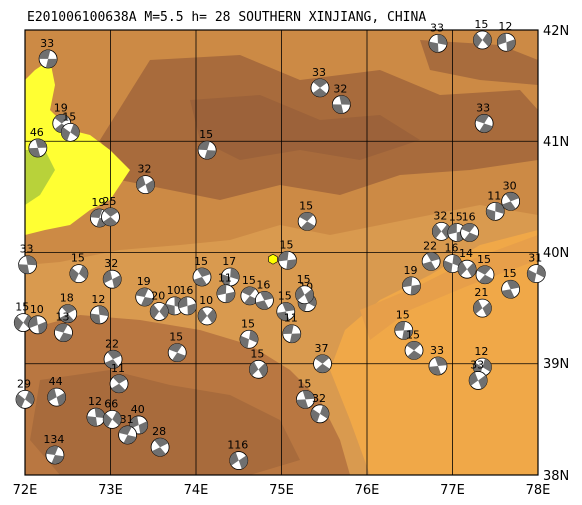 The image size is (582, 505). Describe the element at coordinates (452, 258) in the screenshot. I see `focal-mechanism-61: 16` at that location.